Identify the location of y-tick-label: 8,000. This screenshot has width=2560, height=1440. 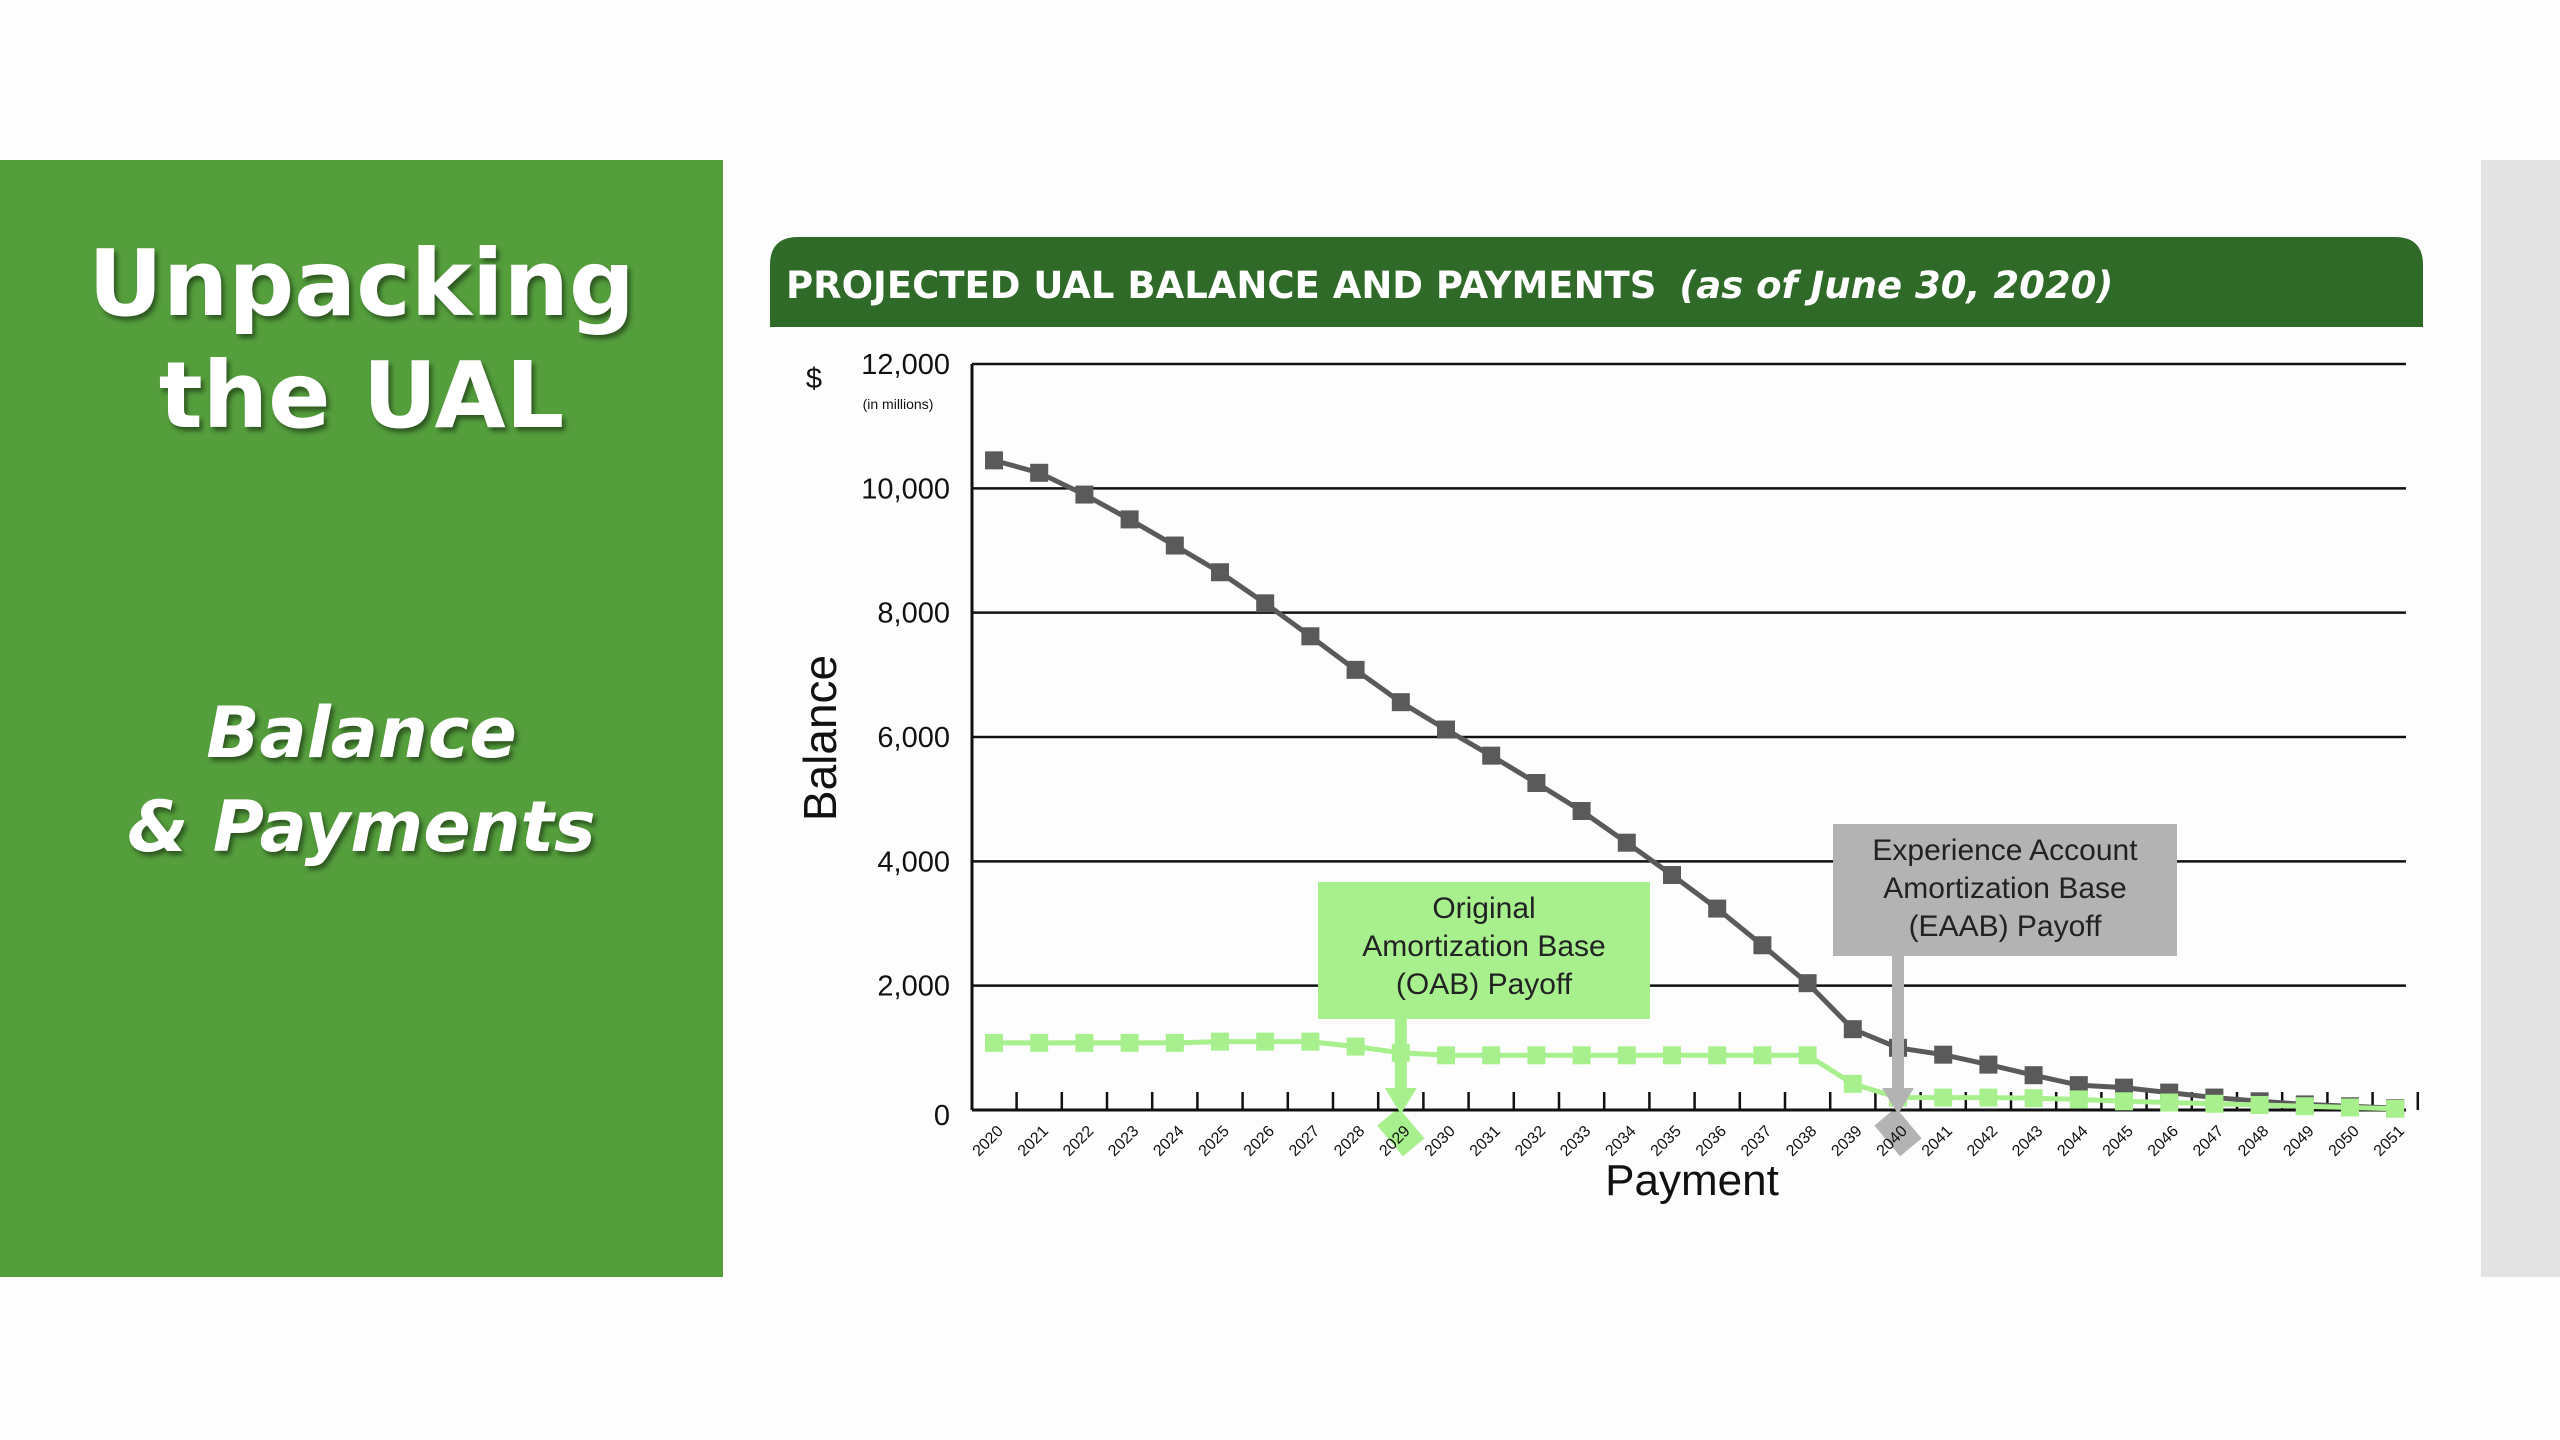
(913, 614).